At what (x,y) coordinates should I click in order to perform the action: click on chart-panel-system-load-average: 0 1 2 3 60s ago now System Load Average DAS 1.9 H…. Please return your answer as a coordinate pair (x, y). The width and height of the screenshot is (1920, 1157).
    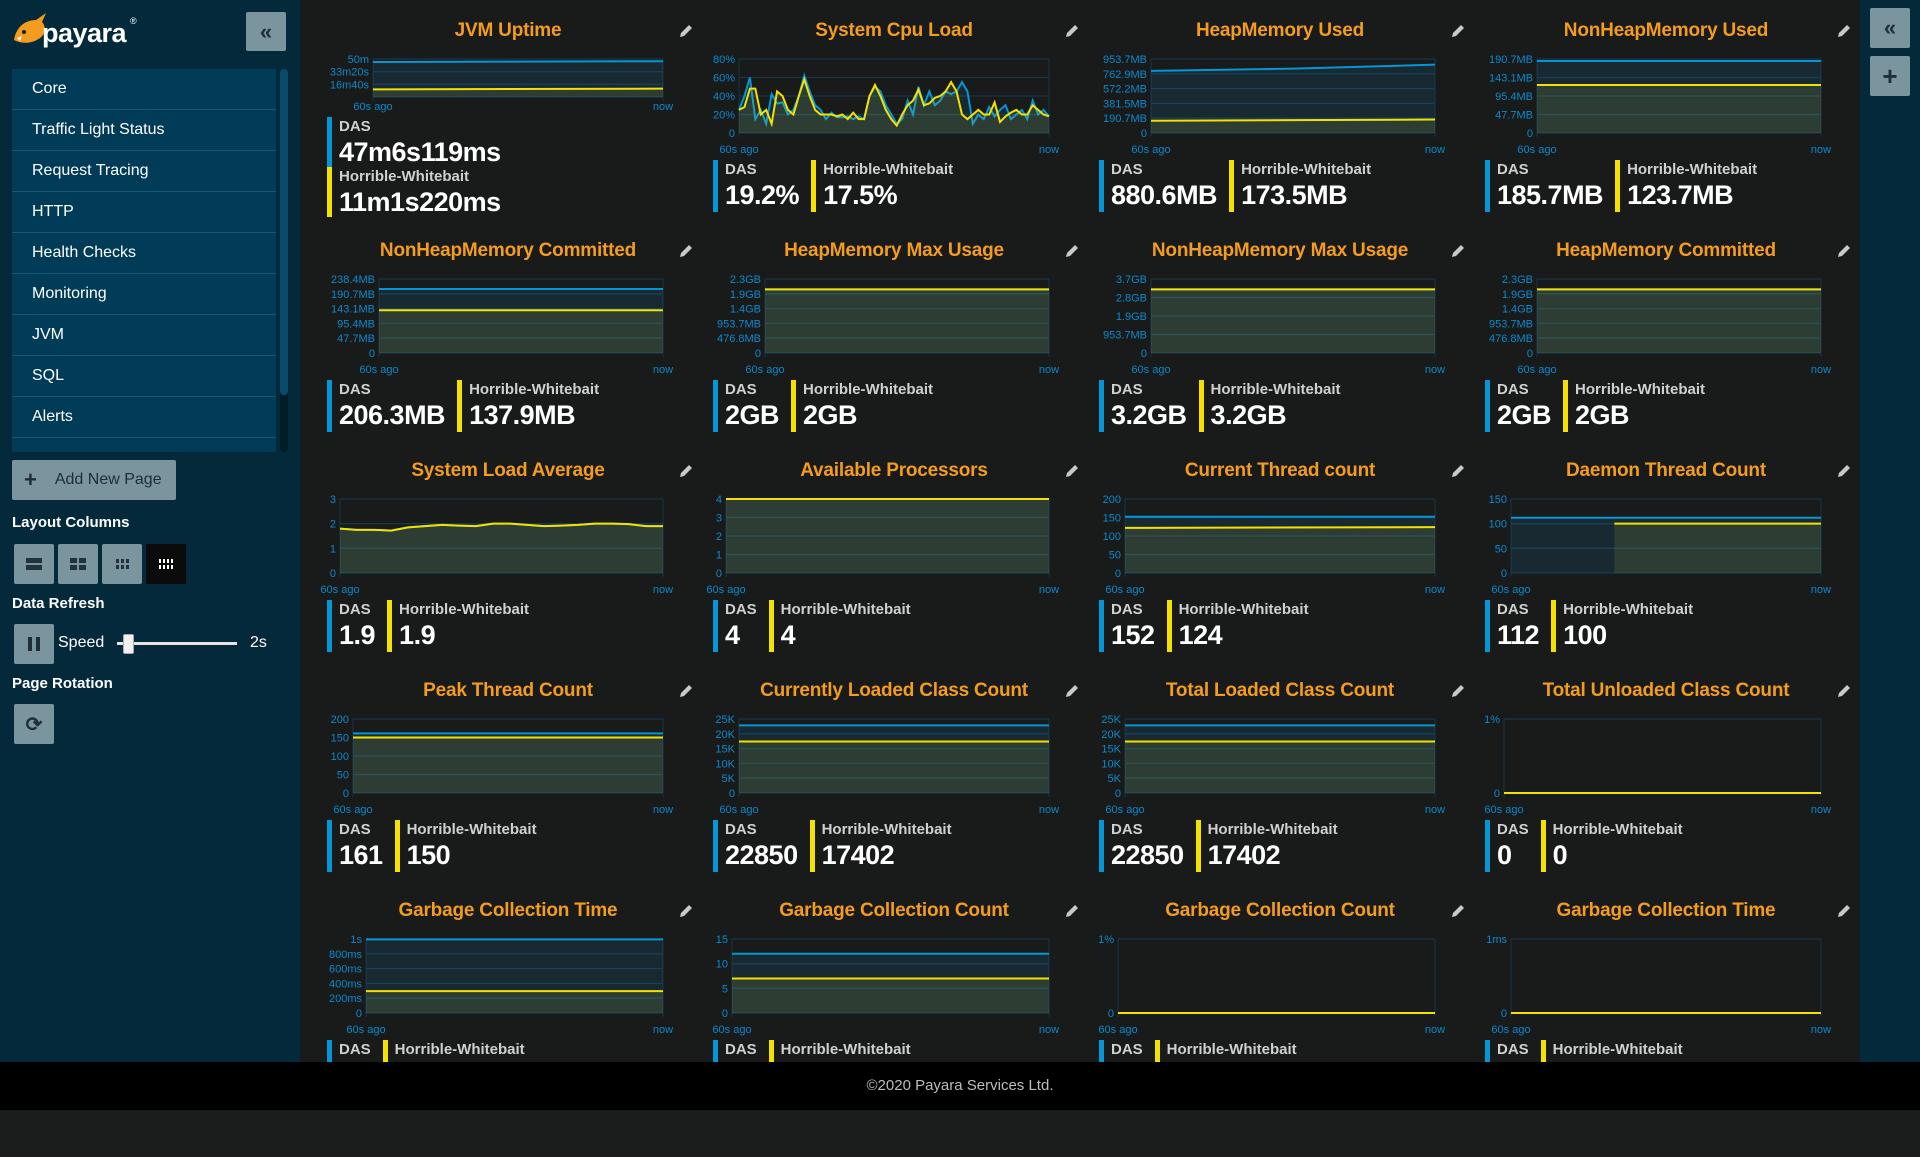
    Looking at the image, I should click on (508, 550).